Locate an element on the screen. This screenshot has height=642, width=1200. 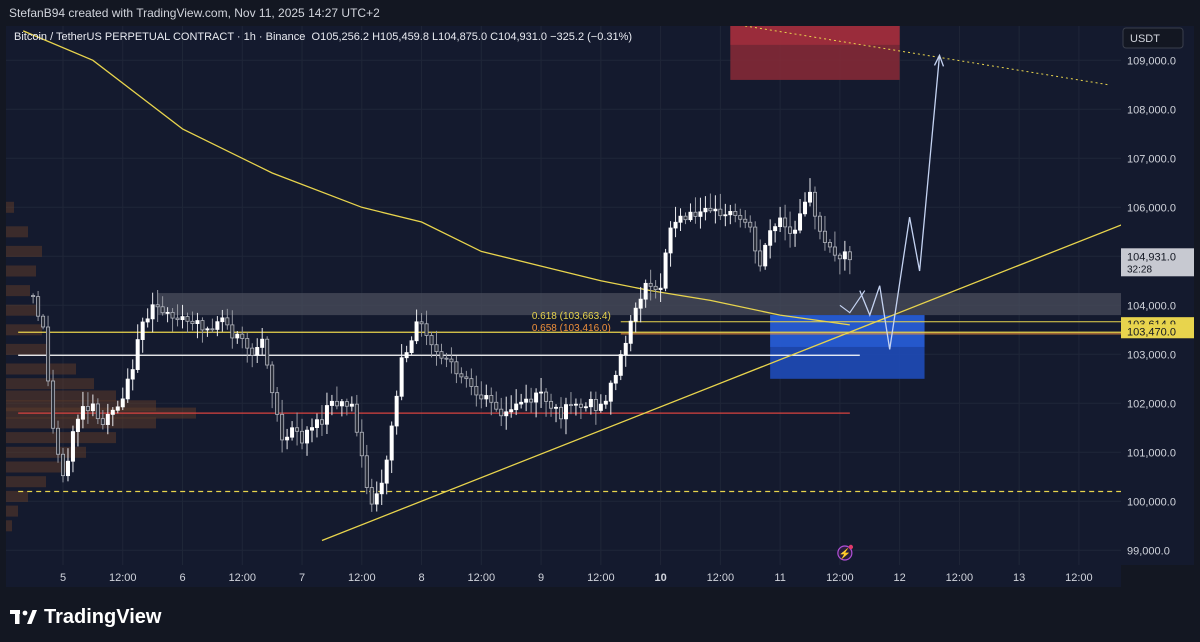
price-tick-label: 103,000.0 is located at coordinates (1151, 355).